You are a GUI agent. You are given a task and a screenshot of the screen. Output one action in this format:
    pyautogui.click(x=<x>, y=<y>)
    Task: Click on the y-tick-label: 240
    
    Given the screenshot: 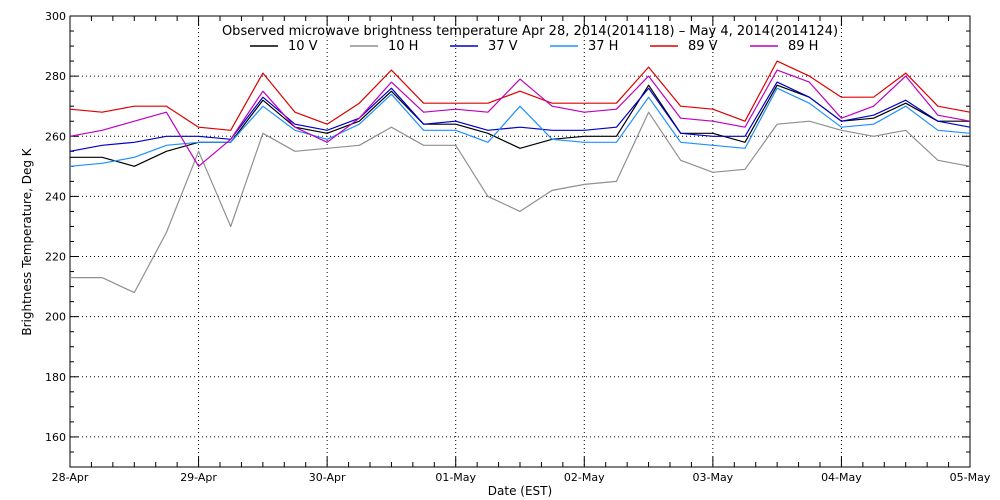 What is the action you would take?
    pyautogui.click(x=55, y=196)
    